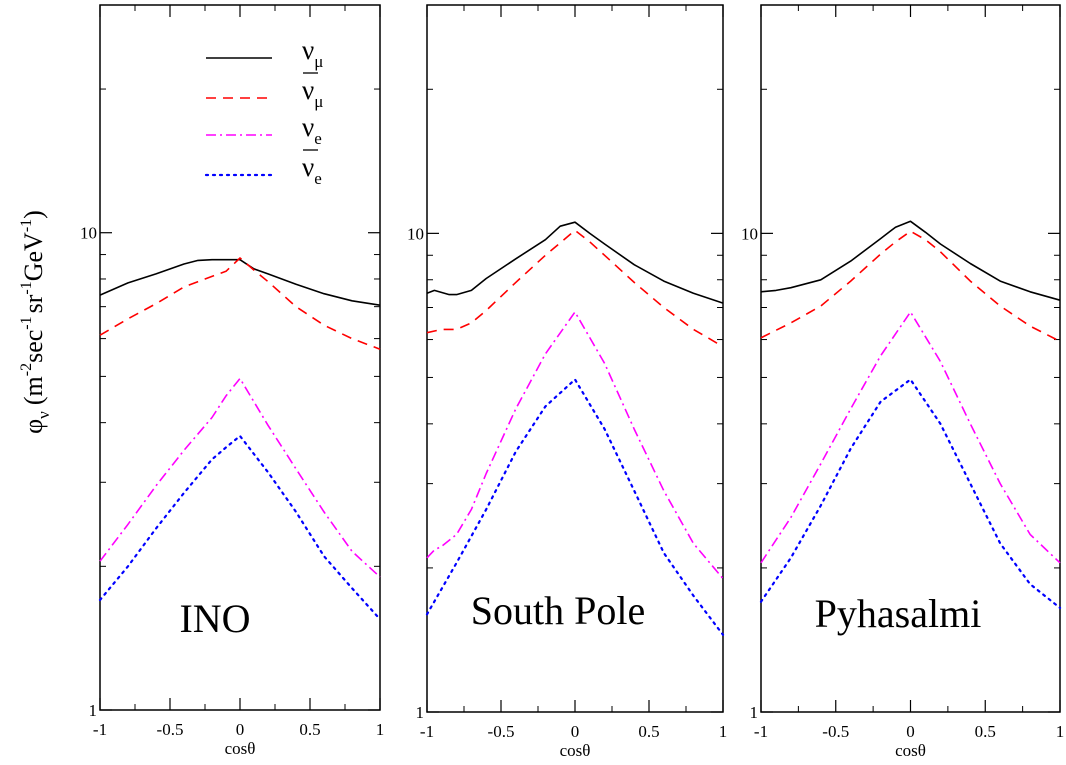 The height and width of the screenshot is (765, 1066). Describe the element at coordinates (214, 618) in the screenshot. I see `detector-label: INO` at that location.